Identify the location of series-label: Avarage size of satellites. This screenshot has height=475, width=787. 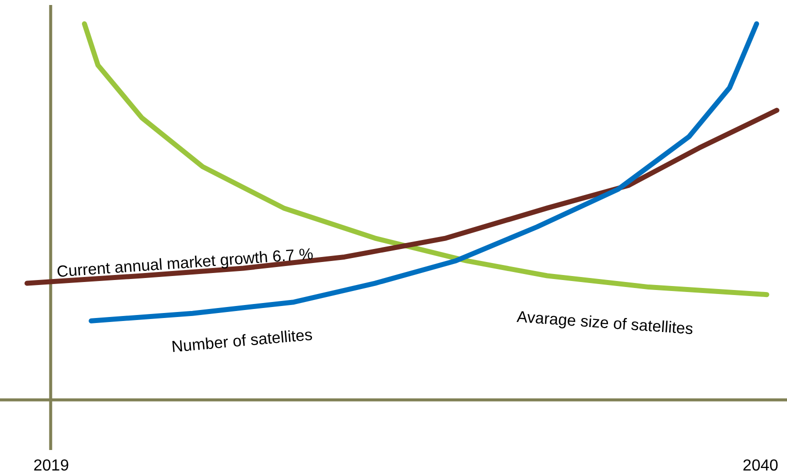
(605, 323).